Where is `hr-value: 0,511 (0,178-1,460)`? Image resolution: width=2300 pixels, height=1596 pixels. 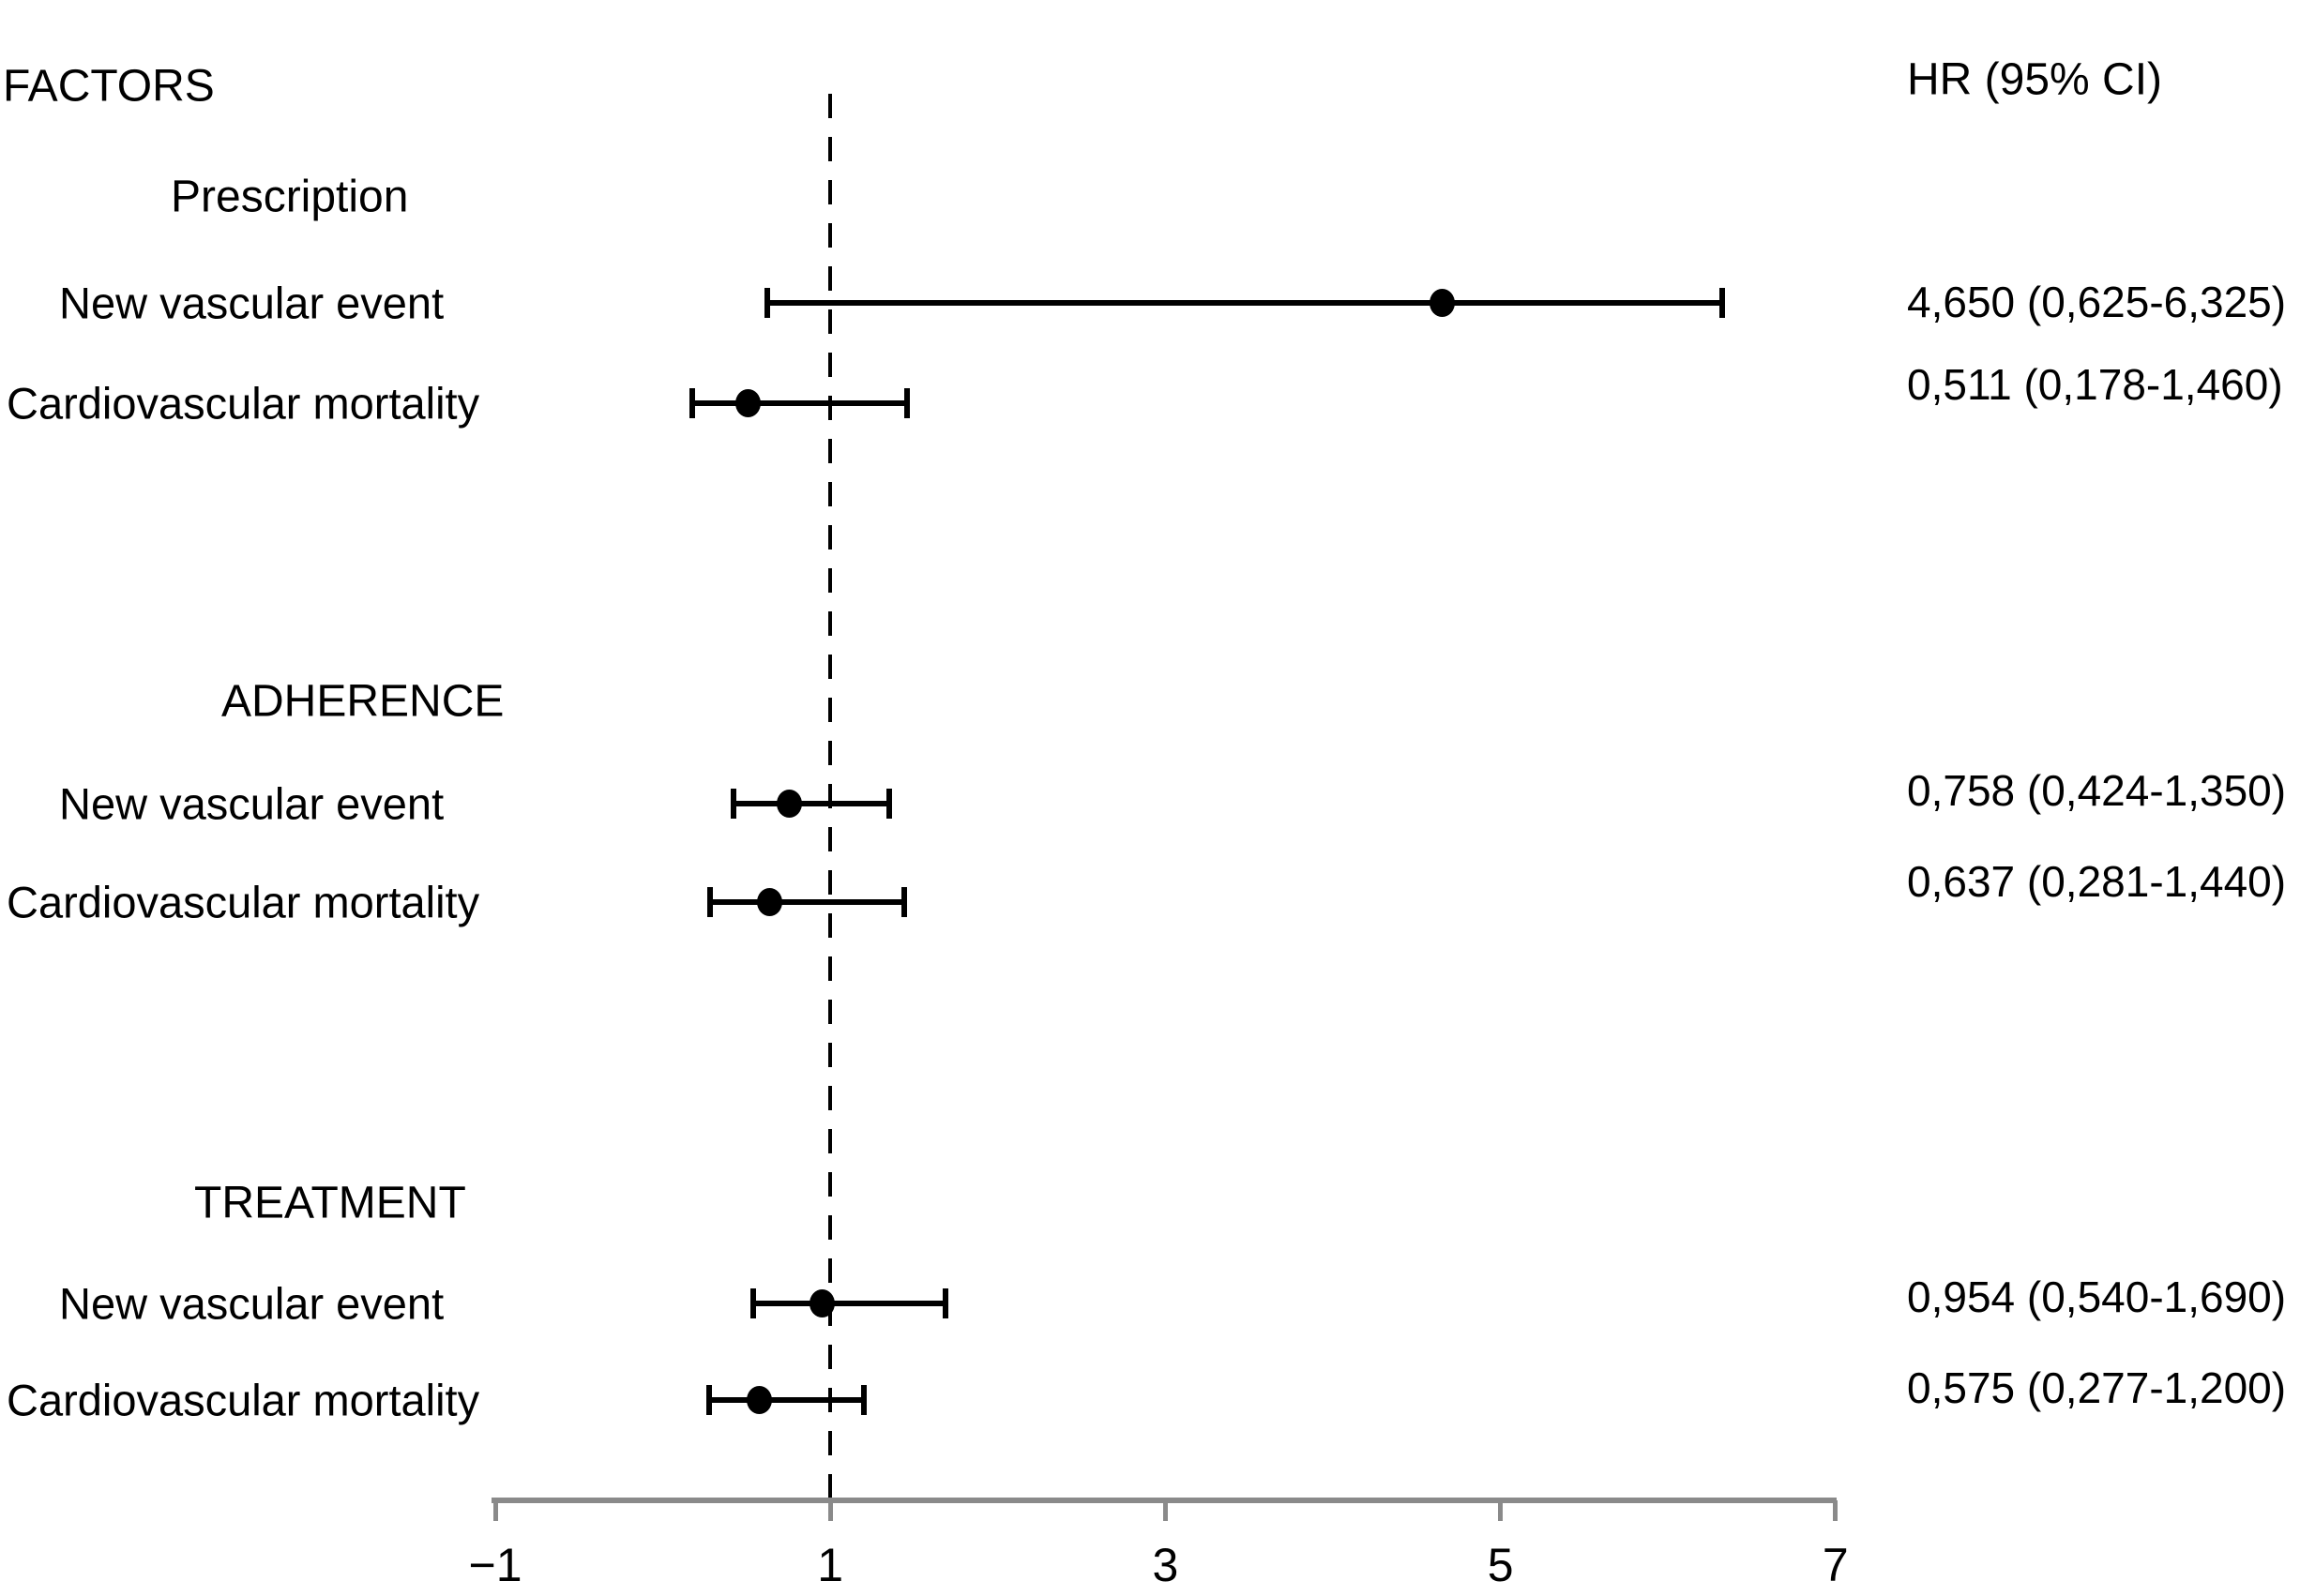 hr-value: 0,511 (0,178-1,460) is located at coordinates (2095, 384).